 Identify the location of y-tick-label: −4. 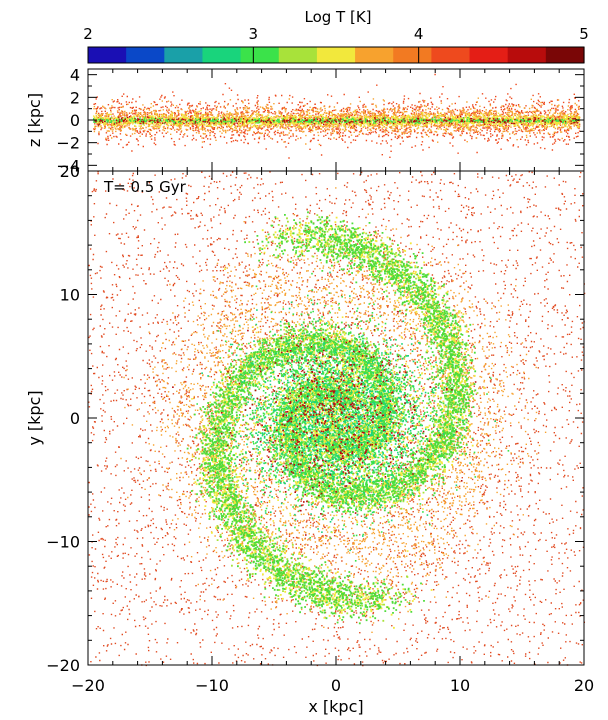
(68, 165).